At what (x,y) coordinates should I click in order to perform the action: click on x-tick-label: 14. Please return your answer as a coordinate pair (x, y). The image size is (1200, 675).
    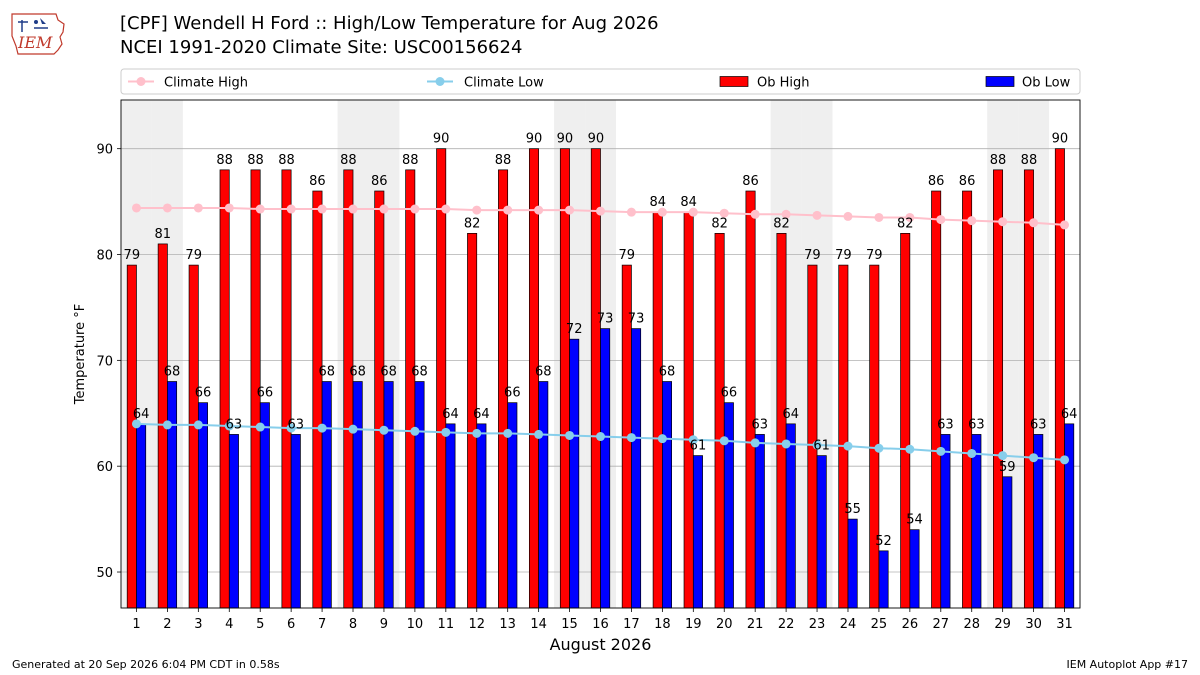
    Looking at the image, I should click on (538, 624).